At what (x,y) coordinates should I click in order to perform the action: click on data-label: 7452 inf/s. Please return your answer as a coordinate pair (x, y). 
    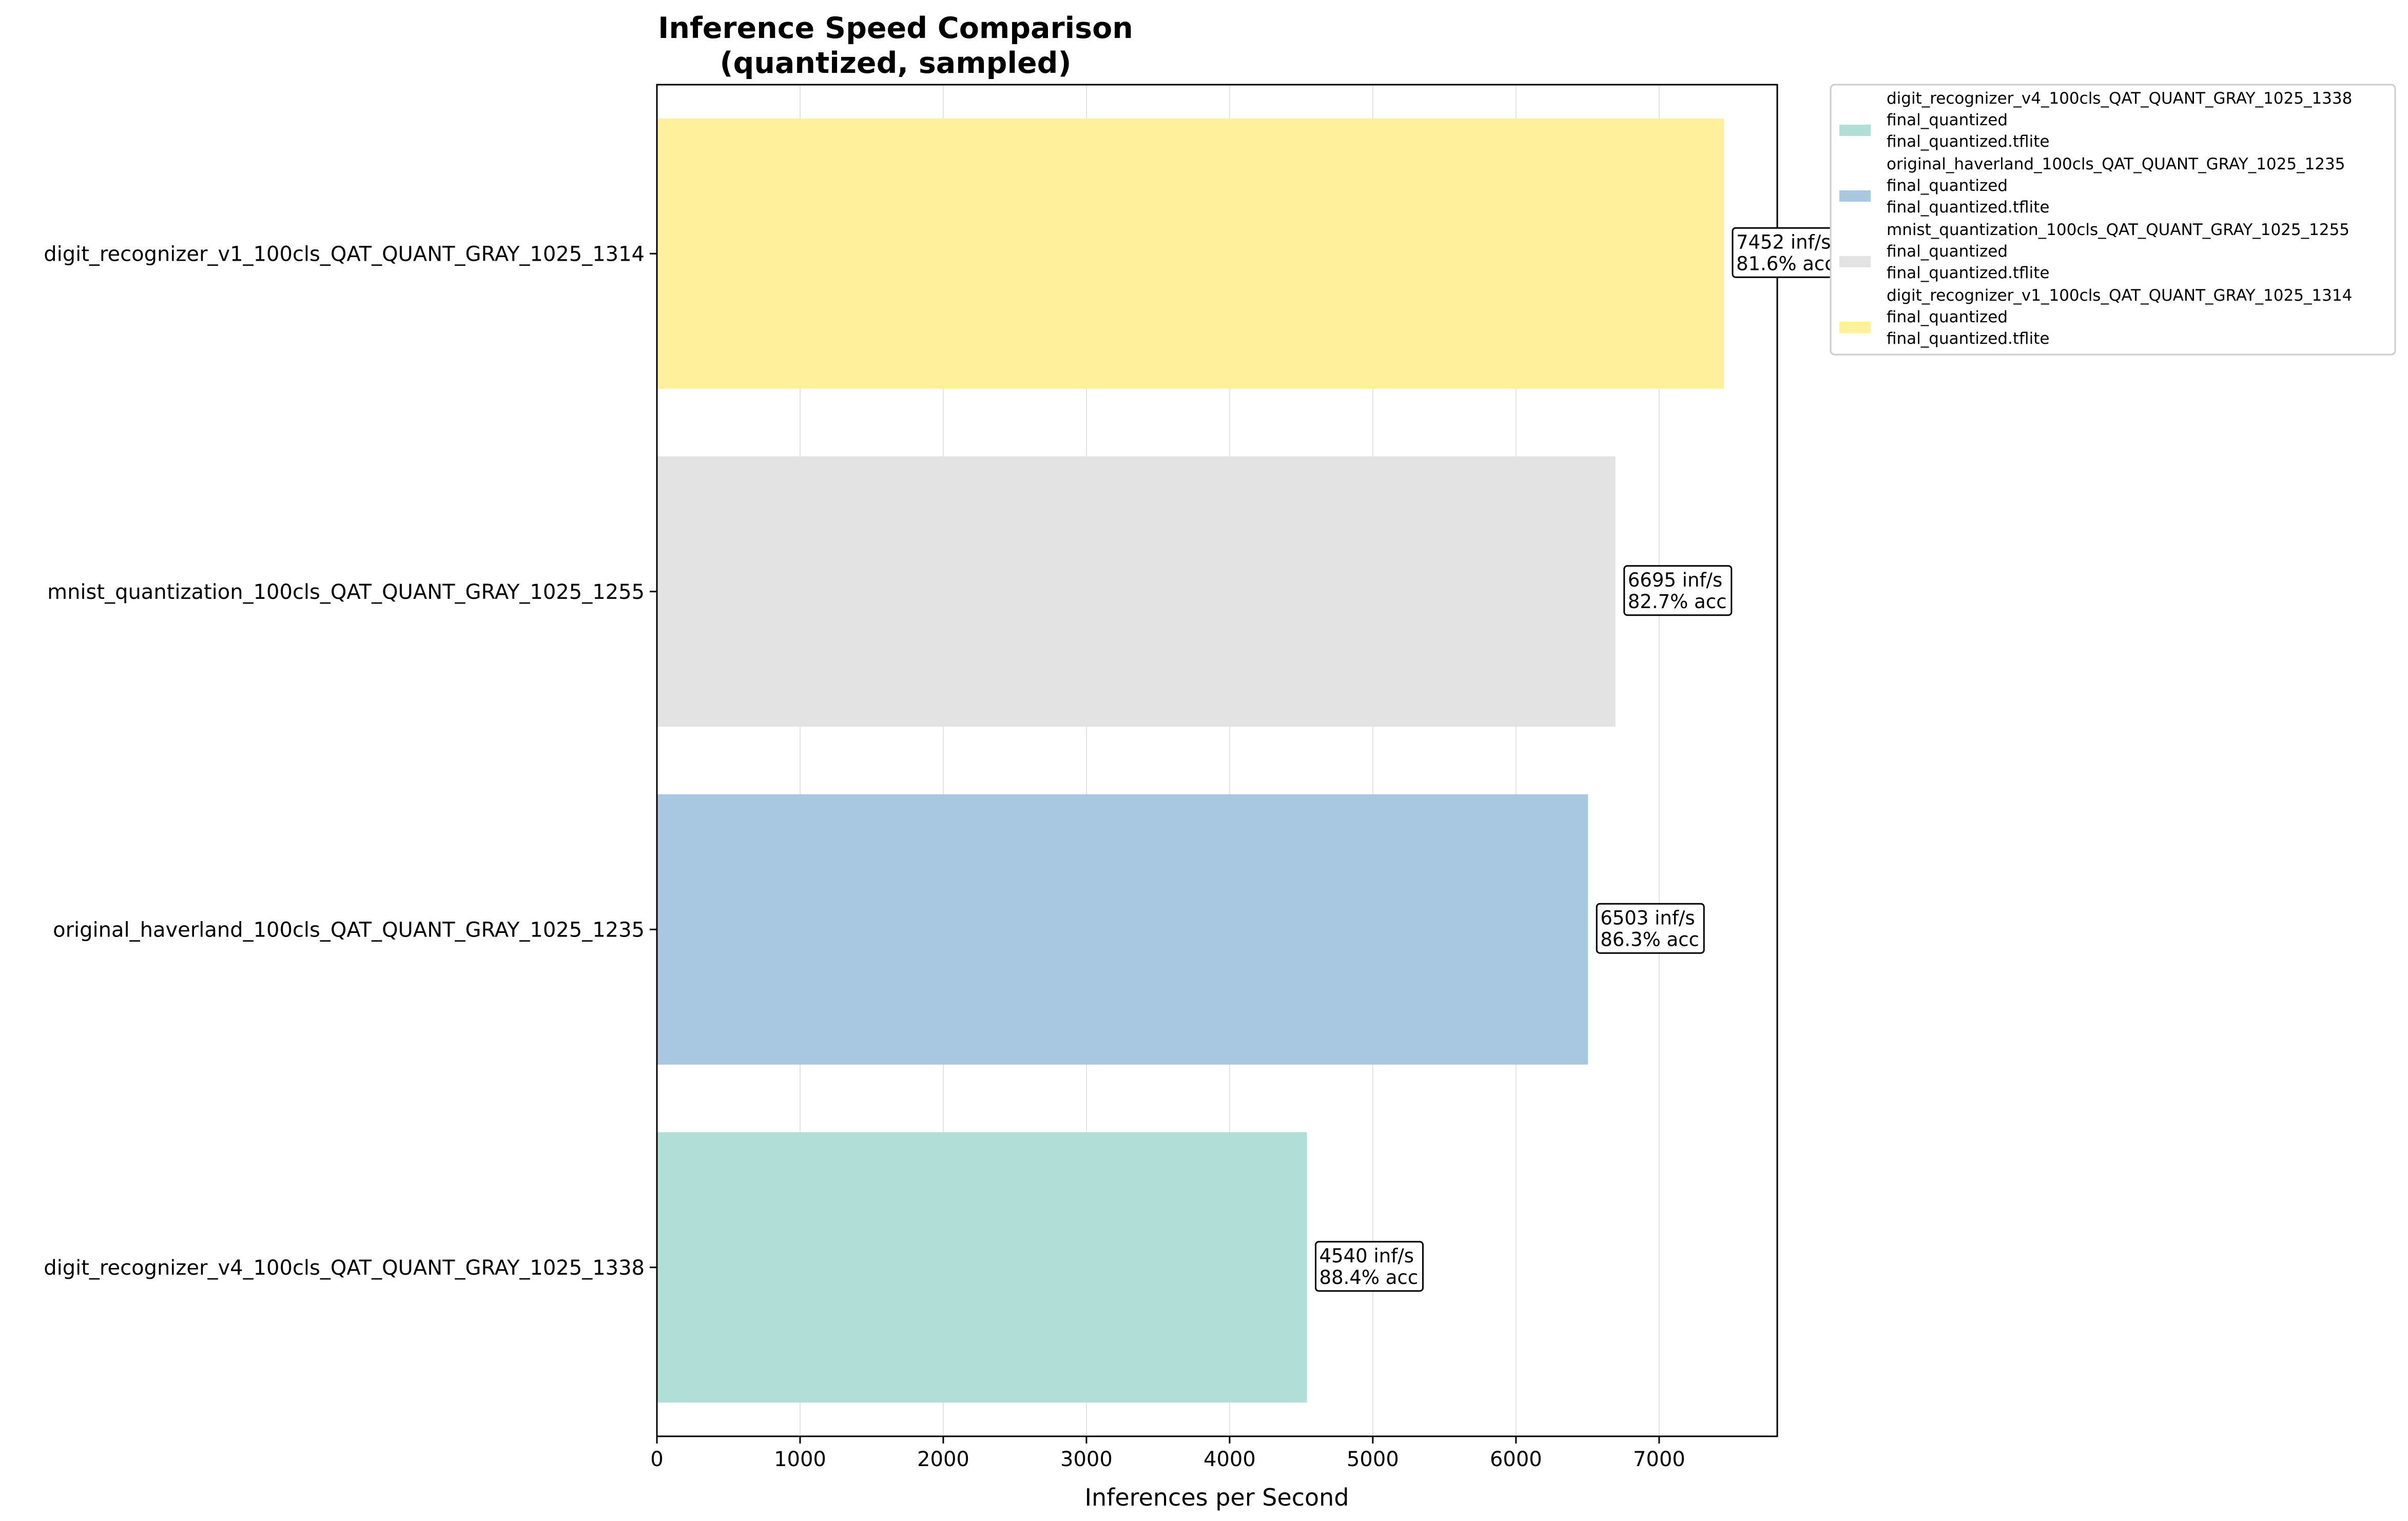
    Looking at the image, I should click on (1783, 242).